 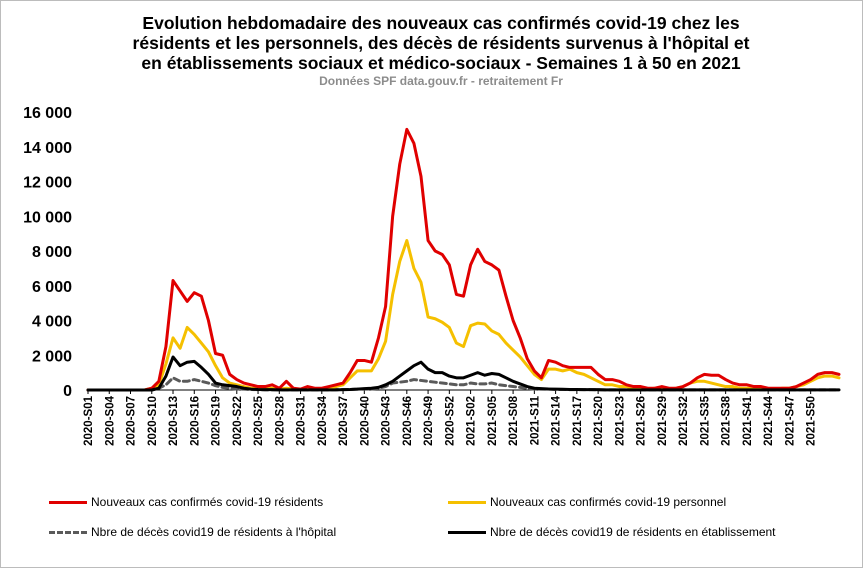 I want to click on series-line-deces-etablissement, so click(x=463, y=373).